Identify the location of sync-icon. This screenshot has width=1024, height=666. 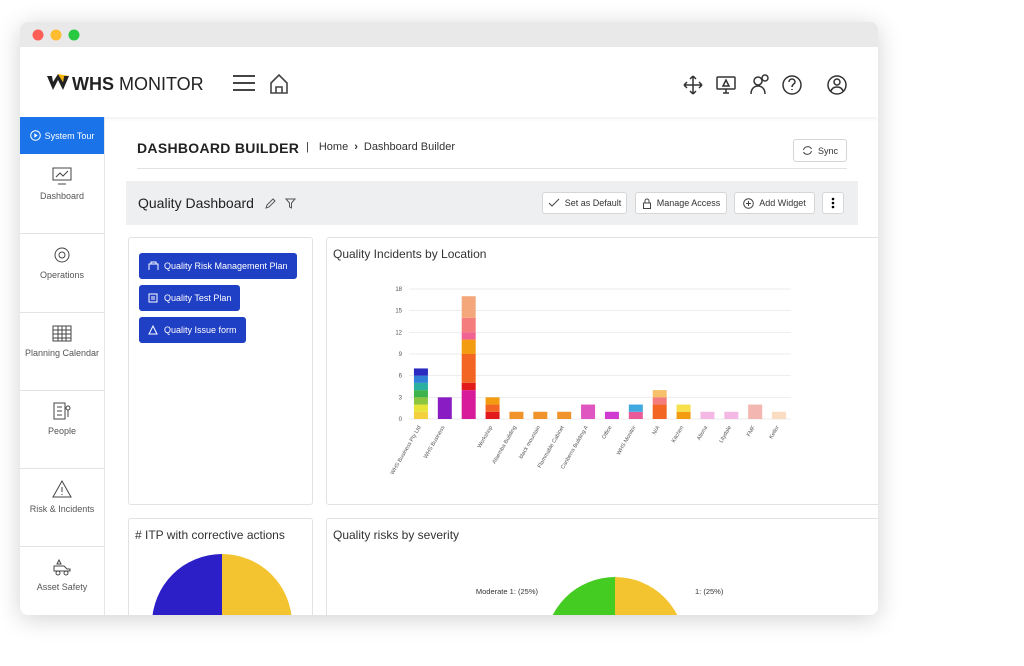
(807, 150).